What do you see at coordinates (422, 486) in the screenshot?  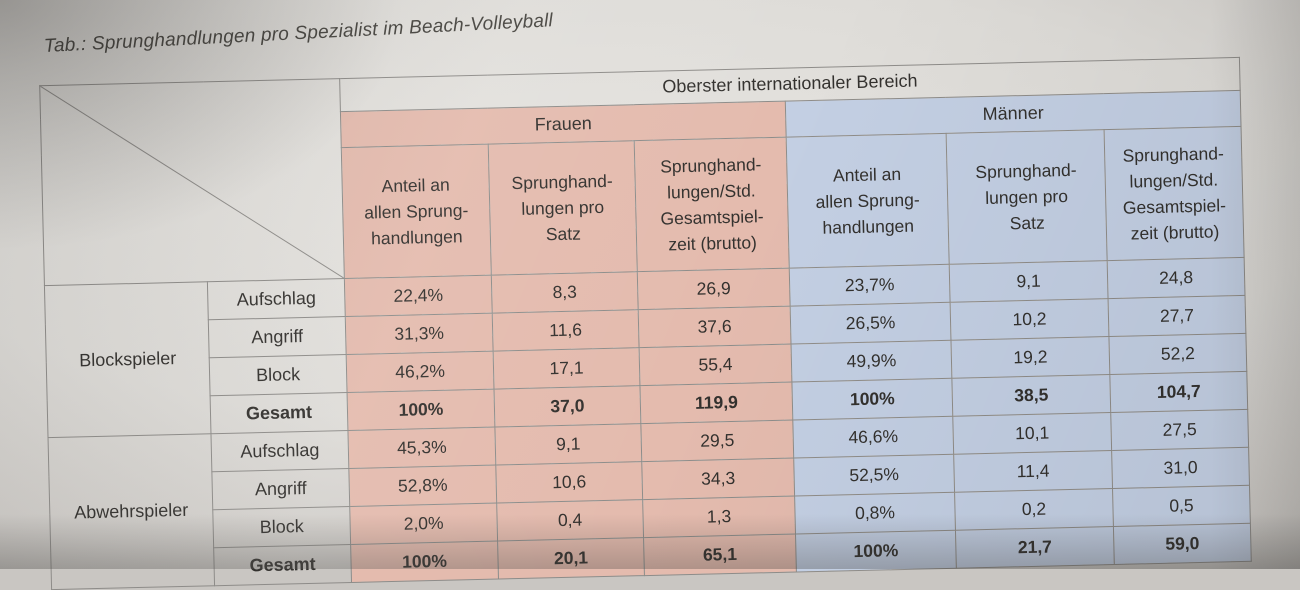 I see `data-cell: 52,8%` at bounding box center [422, 486].